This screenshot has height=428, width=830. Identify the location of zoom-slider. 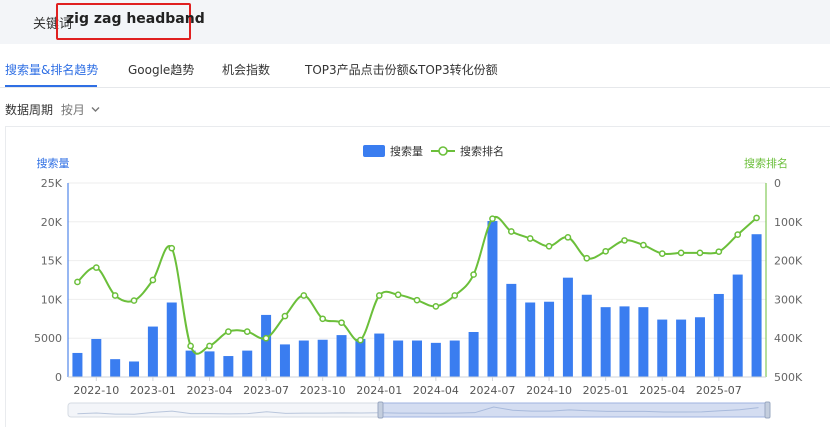
(419, 410).